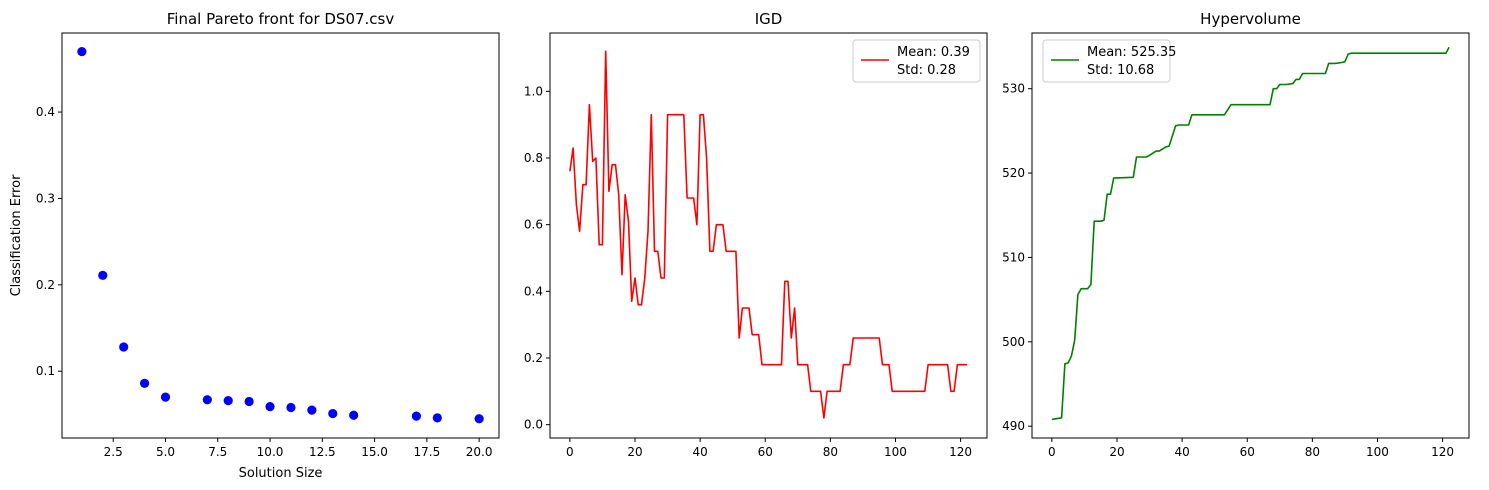 This screenshot has width=1489, height=490. Describe the element at coordinates (926, 70) in the screenshot. I see `legend-std-label: Std: 0.28` at that location.